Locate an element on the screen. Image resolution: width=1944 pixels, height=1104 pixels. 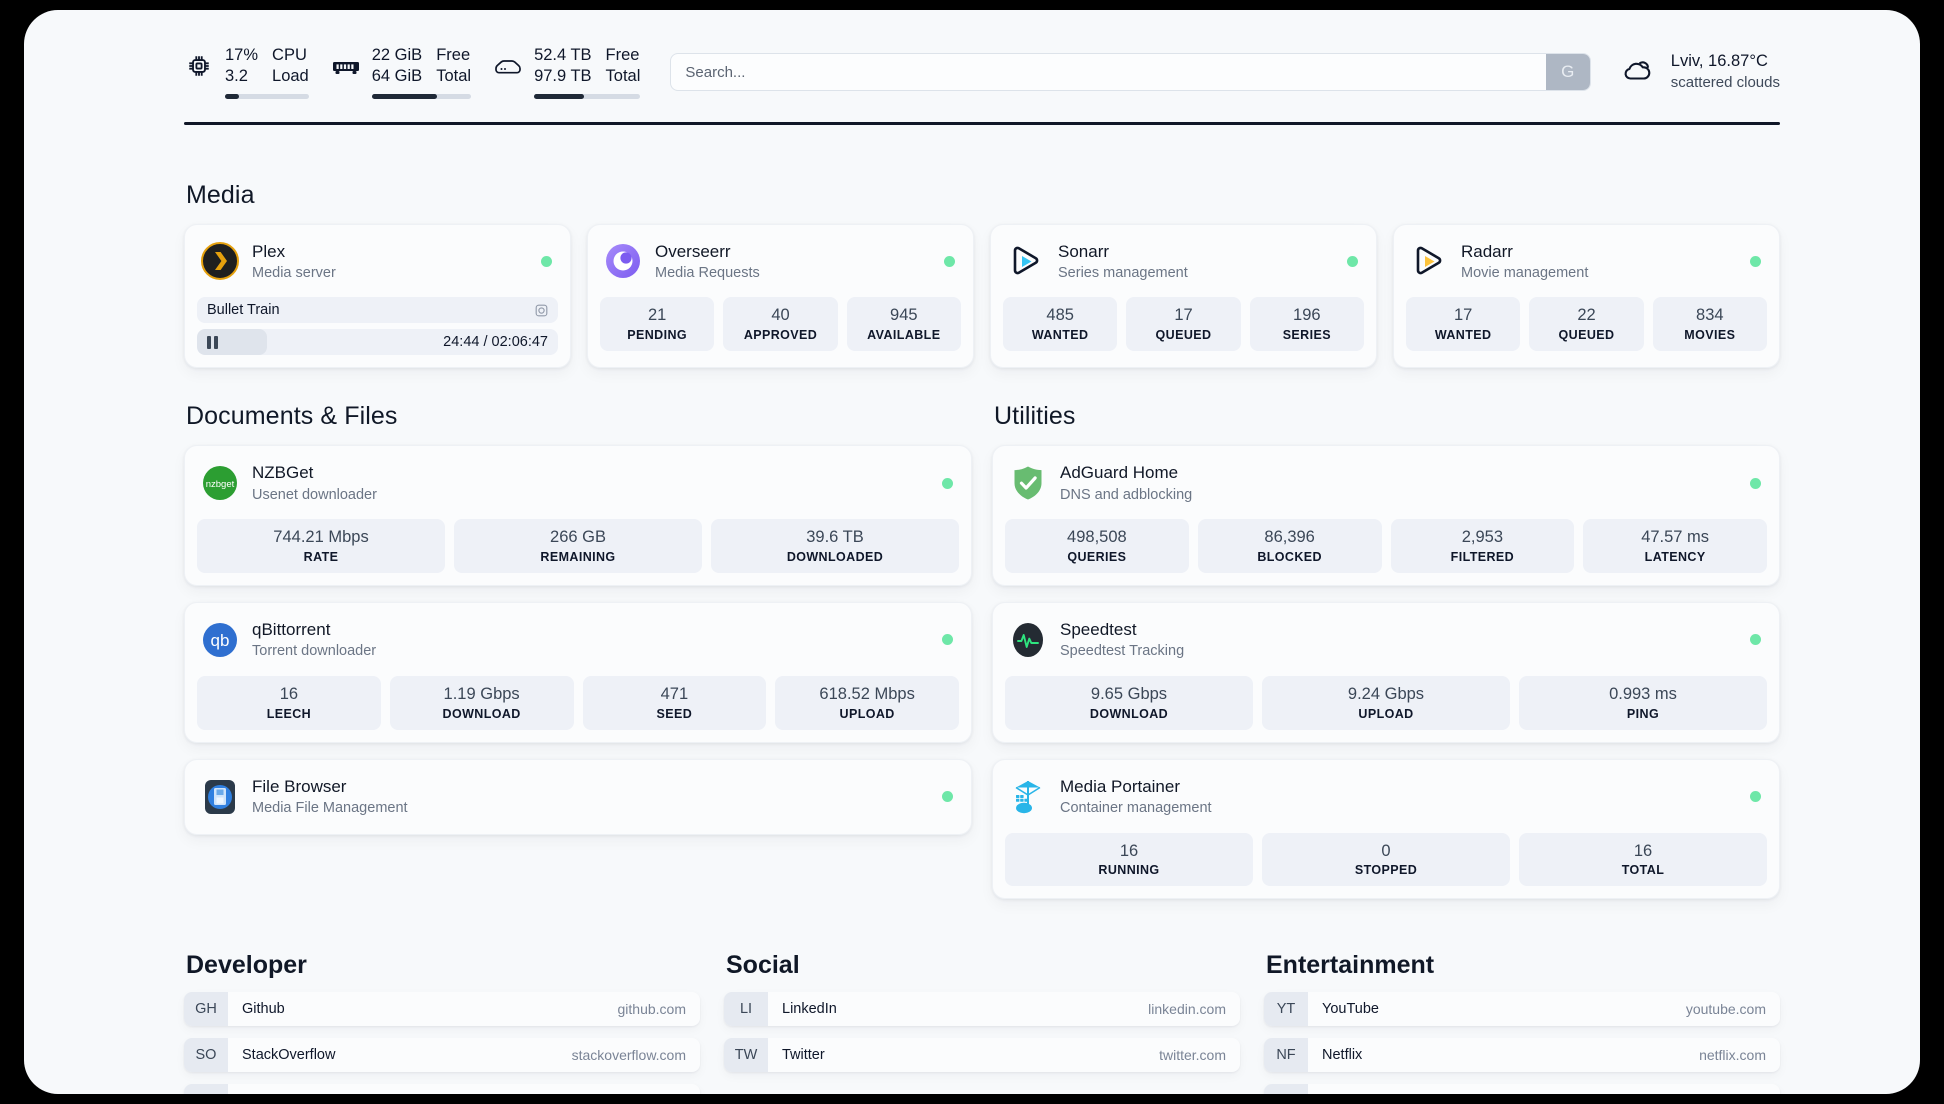
service-stats-row: 17 WANTED 22 QUEUED 834 MOVIES is located at coordinates (1586, 324).